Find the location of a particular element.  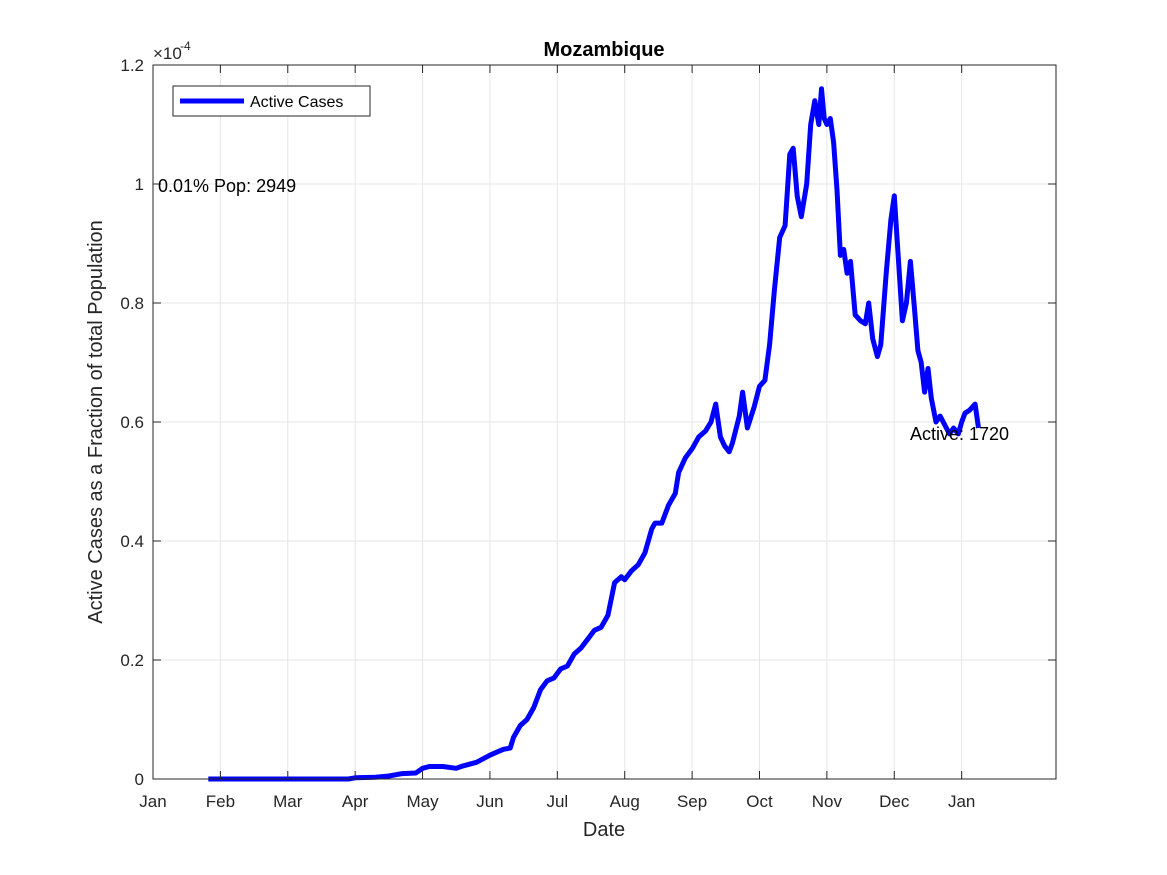

x-tick-label: Mar is located at coordinates (288, 801).